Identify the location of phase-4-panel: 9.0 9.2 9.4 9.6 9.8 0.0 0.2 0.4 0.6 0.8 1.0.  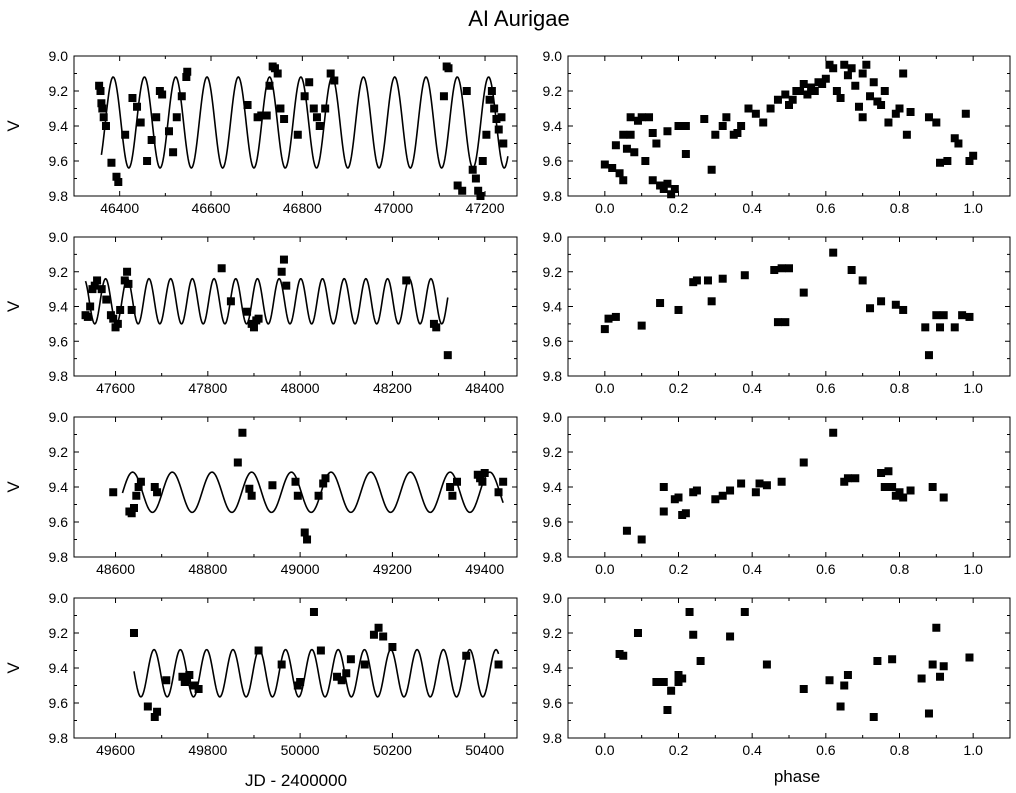
(777, 674).